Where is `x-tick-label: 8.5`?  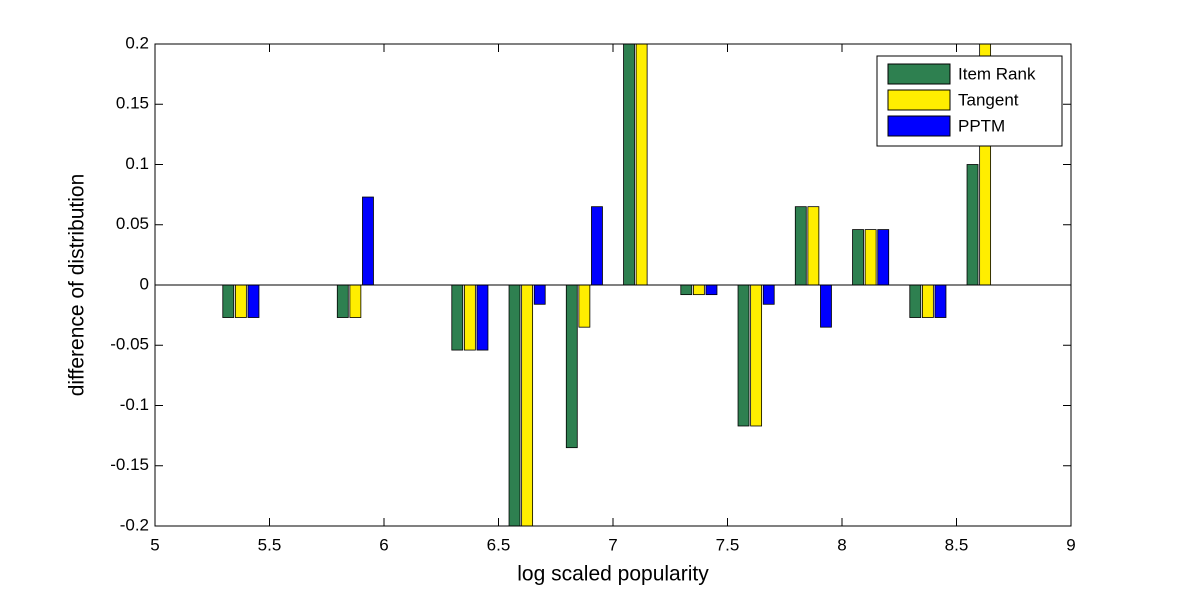
x-tick-label: 8.5 is located at coordinates (957, 544).